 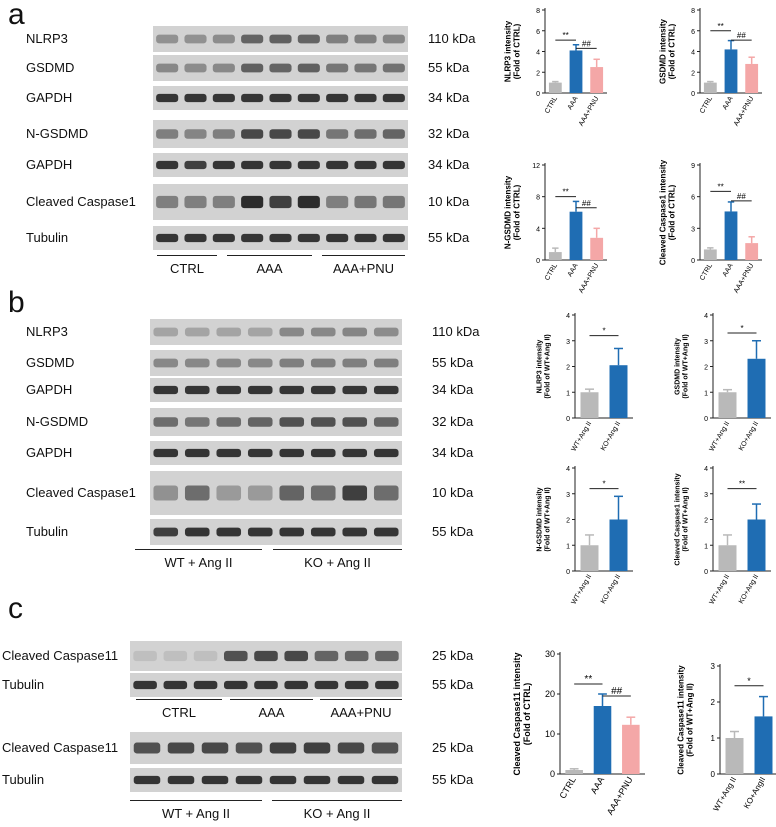 I want to click on y-tick-label: 20, so click(x=550, y=694).